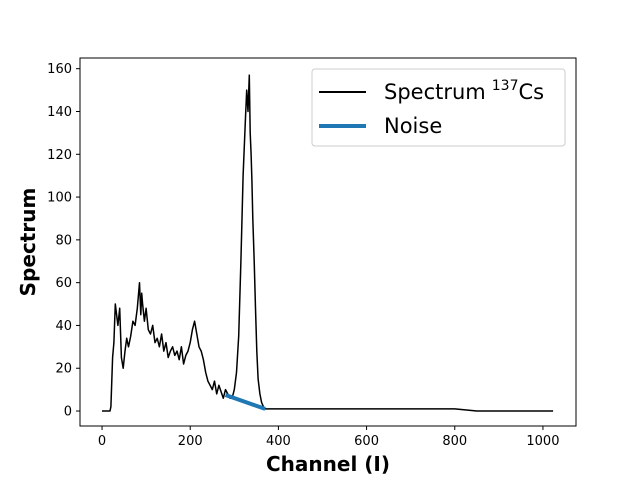  Describe the element at coordinates (63, 369) in the screenshot. I see `y-tick-label: 20` at that location.